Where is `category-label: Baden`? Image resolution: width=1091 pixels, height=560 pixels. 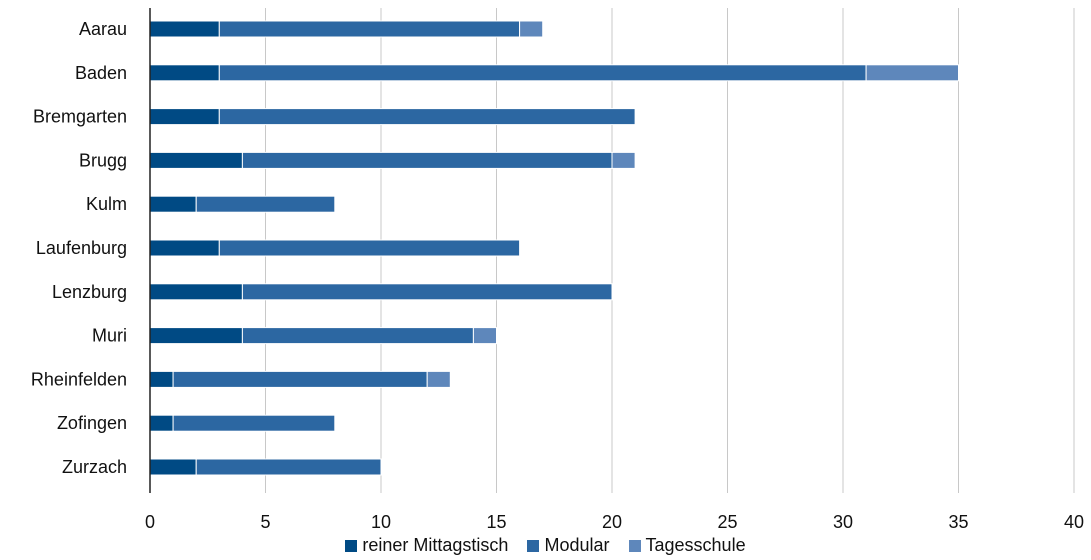 category-label: Baden is located at coordinates (101, 73).